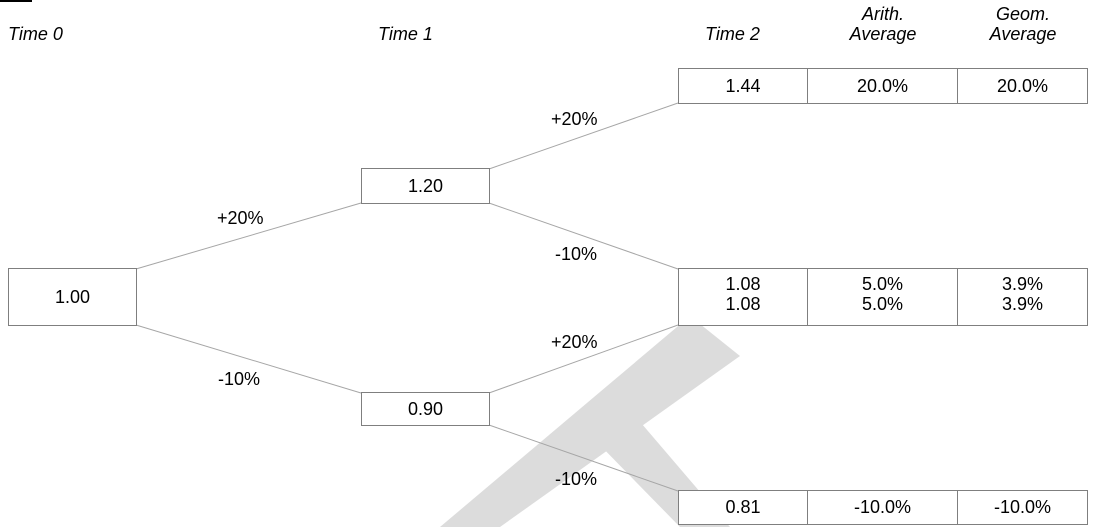 The height and width of the screenshot is (527, 1094). I want to click on edge-t0-up, so click(248, 236).